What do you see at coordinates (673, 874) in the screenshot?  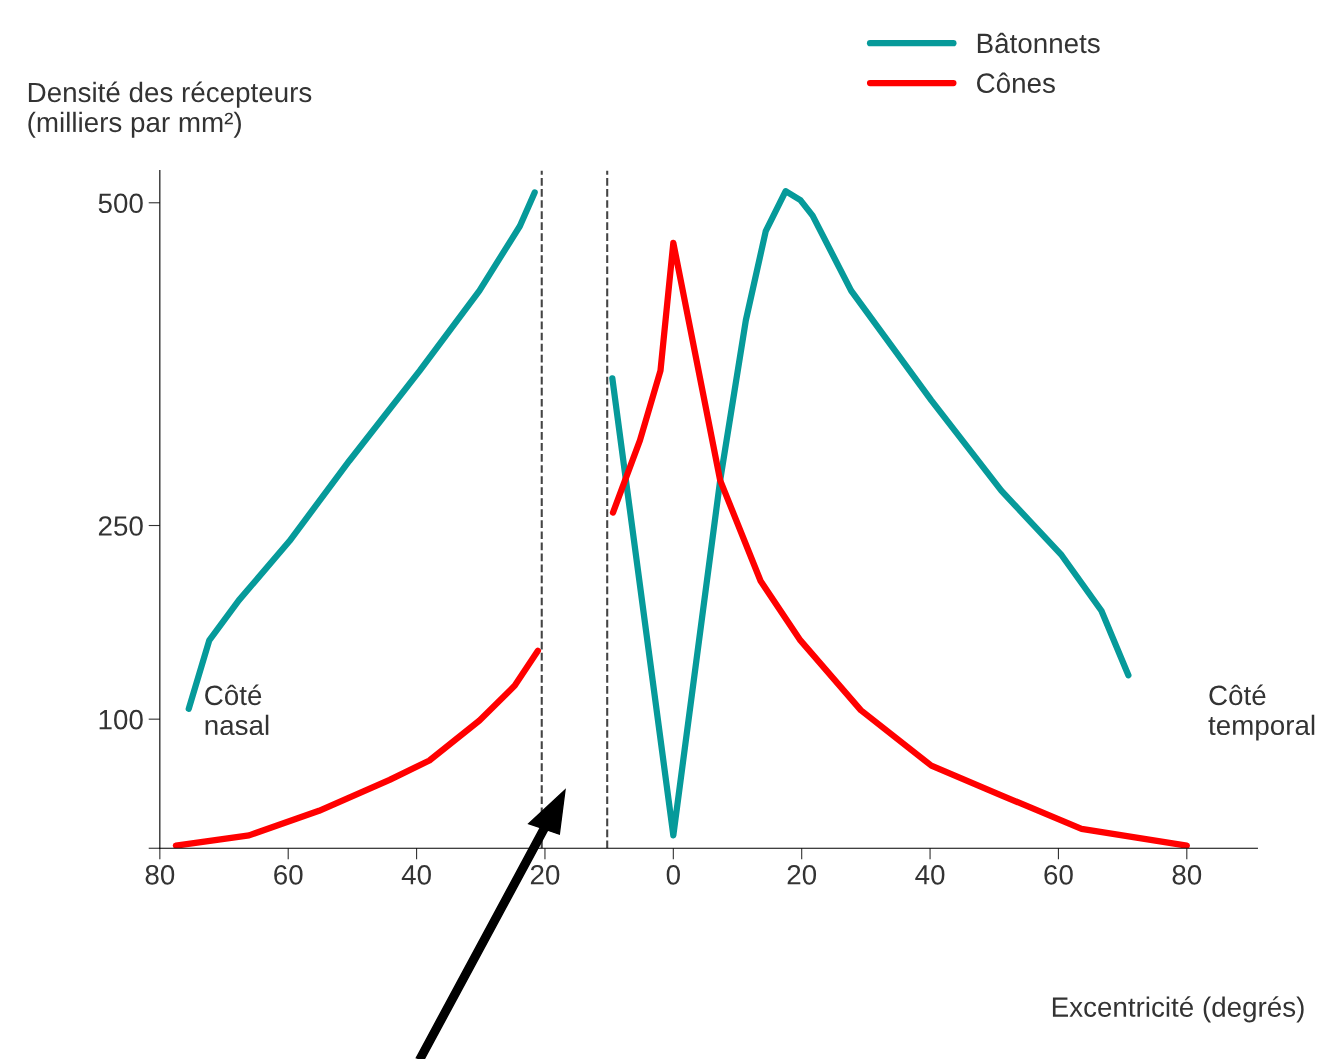 I see `x-tick-label: 0` at bounding box center [673, 874].